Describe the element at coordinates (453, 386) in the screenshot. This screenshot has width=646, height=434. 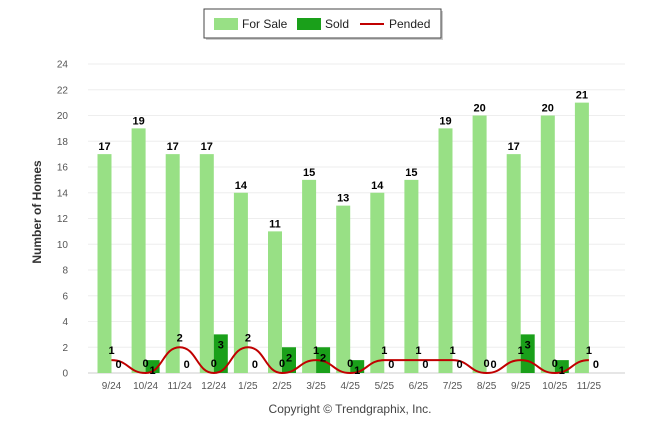
I see `x-tick-label: 7/25` at that location.